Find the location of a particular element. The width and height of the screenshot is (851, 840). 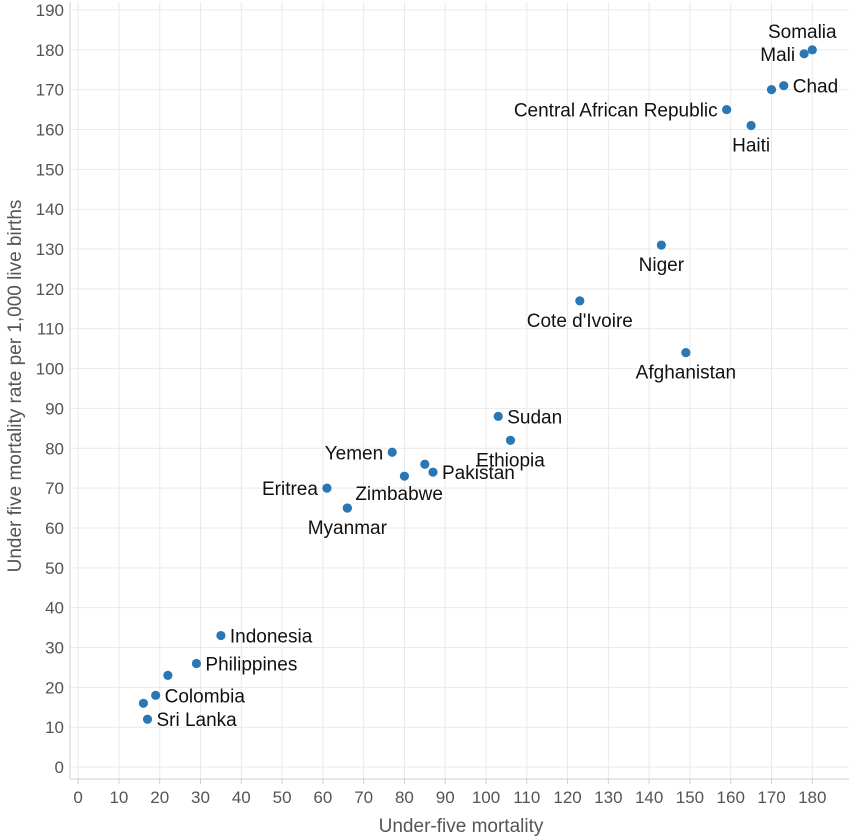

y-tick-label: 70 is located at coordinates (54, 488).